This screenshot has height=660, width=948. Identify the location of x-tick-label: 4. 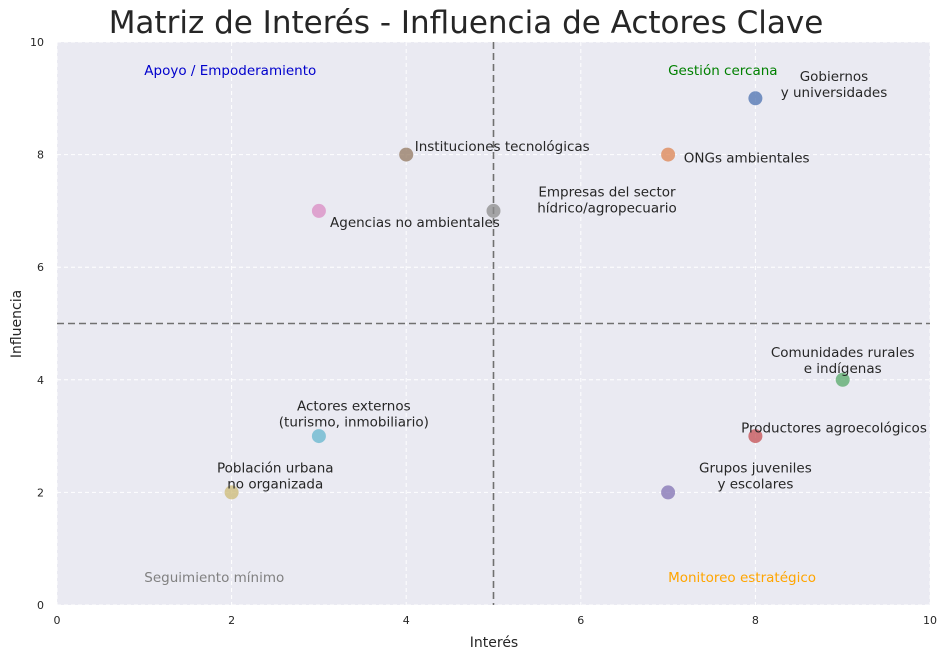
(406, 620).